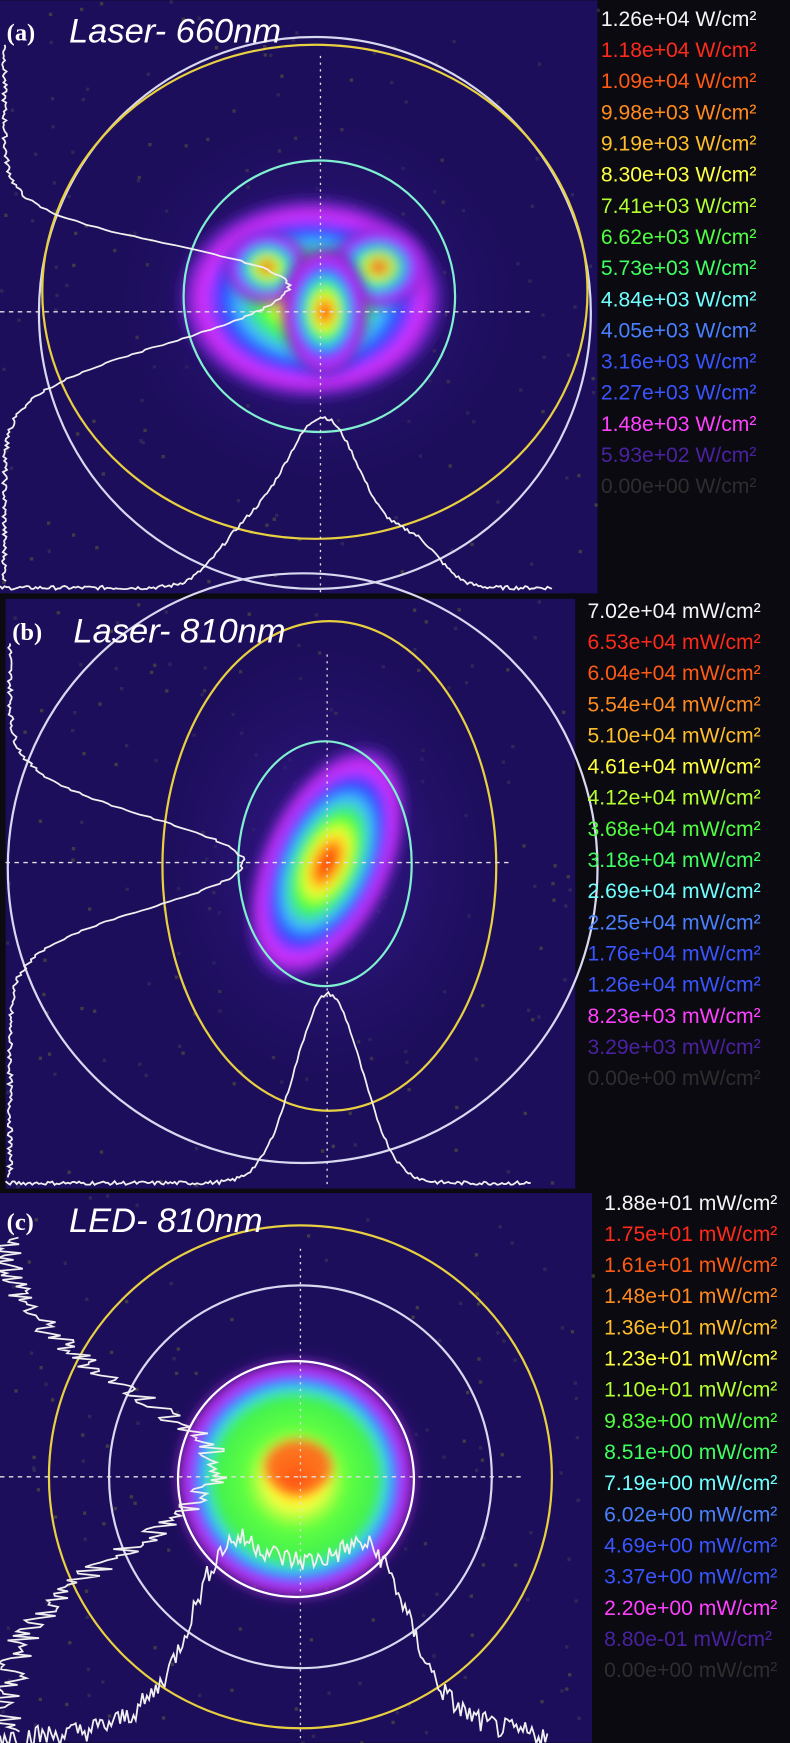 This screenshot has width=790, height=1743. I want to click on legend-entry: 1.76e+04 mW/cm², so click(673, 954).